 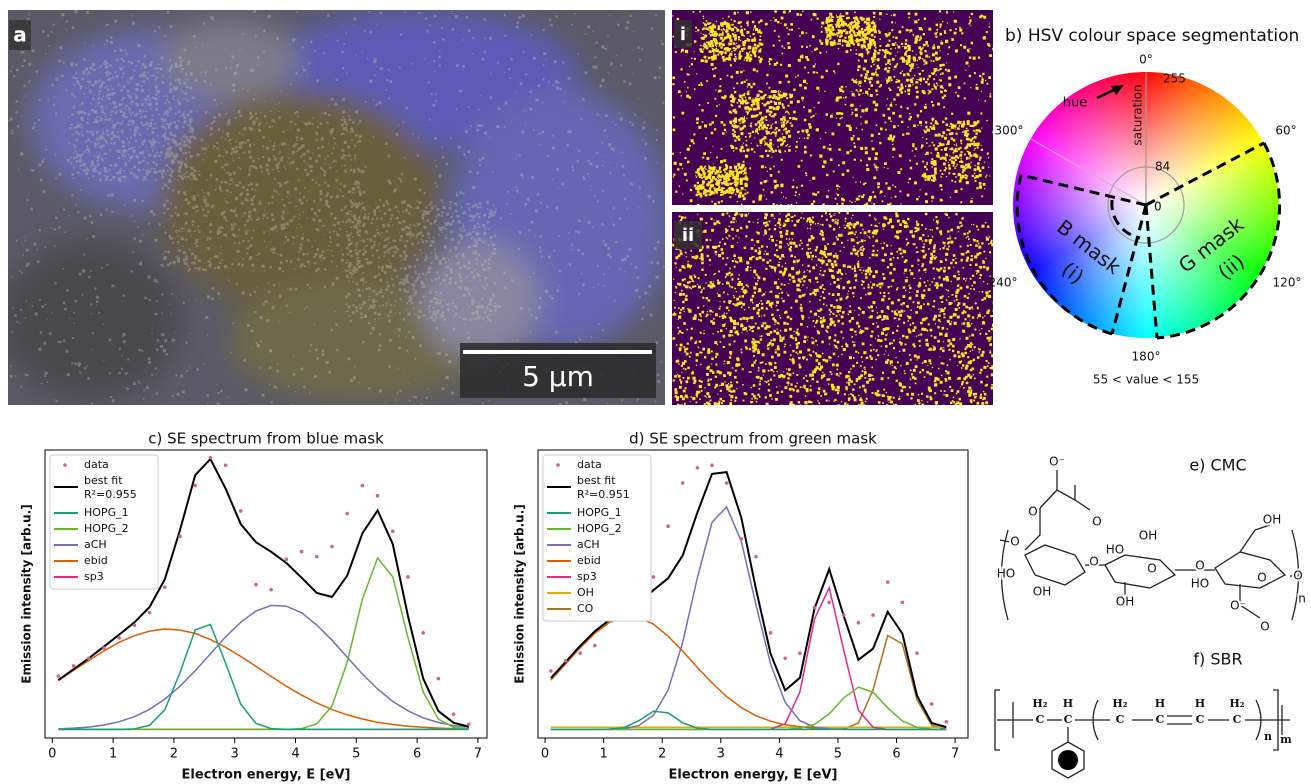 I want to click on legend-label: HOPG_2, so click(x=599, y=528).